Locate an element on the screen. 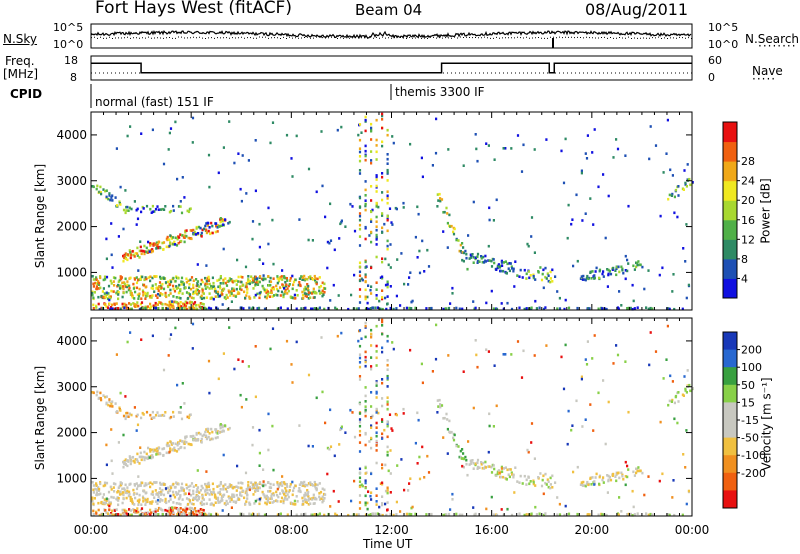 The width and height of the screenshot is (800, 554). power-colorbar-swatch is located at coordinates (730, 229).